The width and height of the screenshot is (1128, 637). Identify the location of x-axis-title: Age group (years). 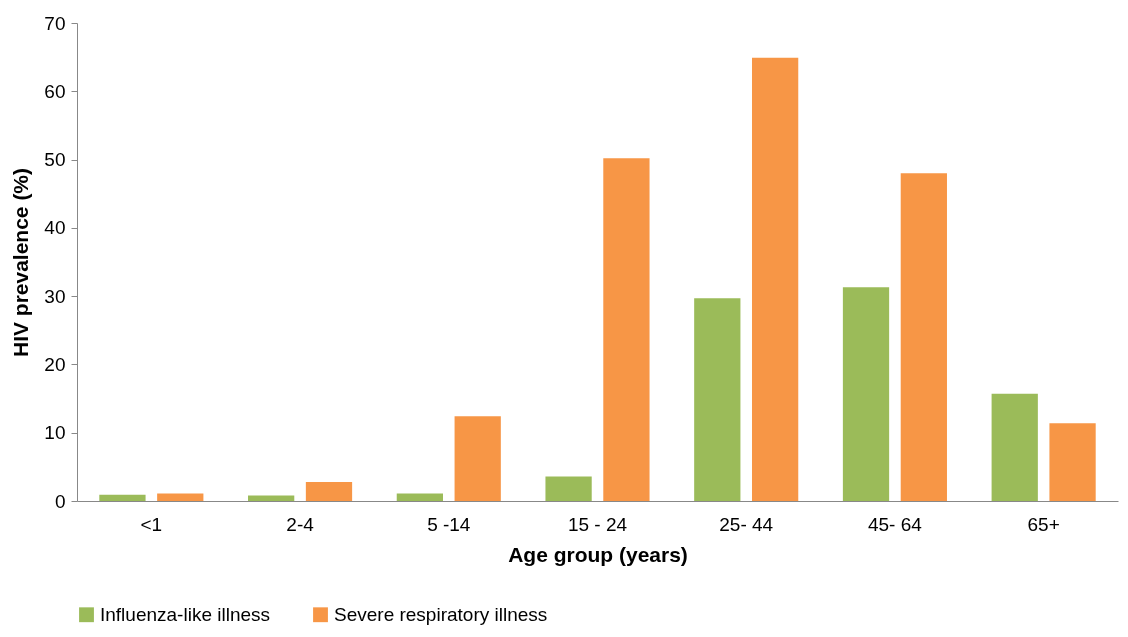
(598, 554).